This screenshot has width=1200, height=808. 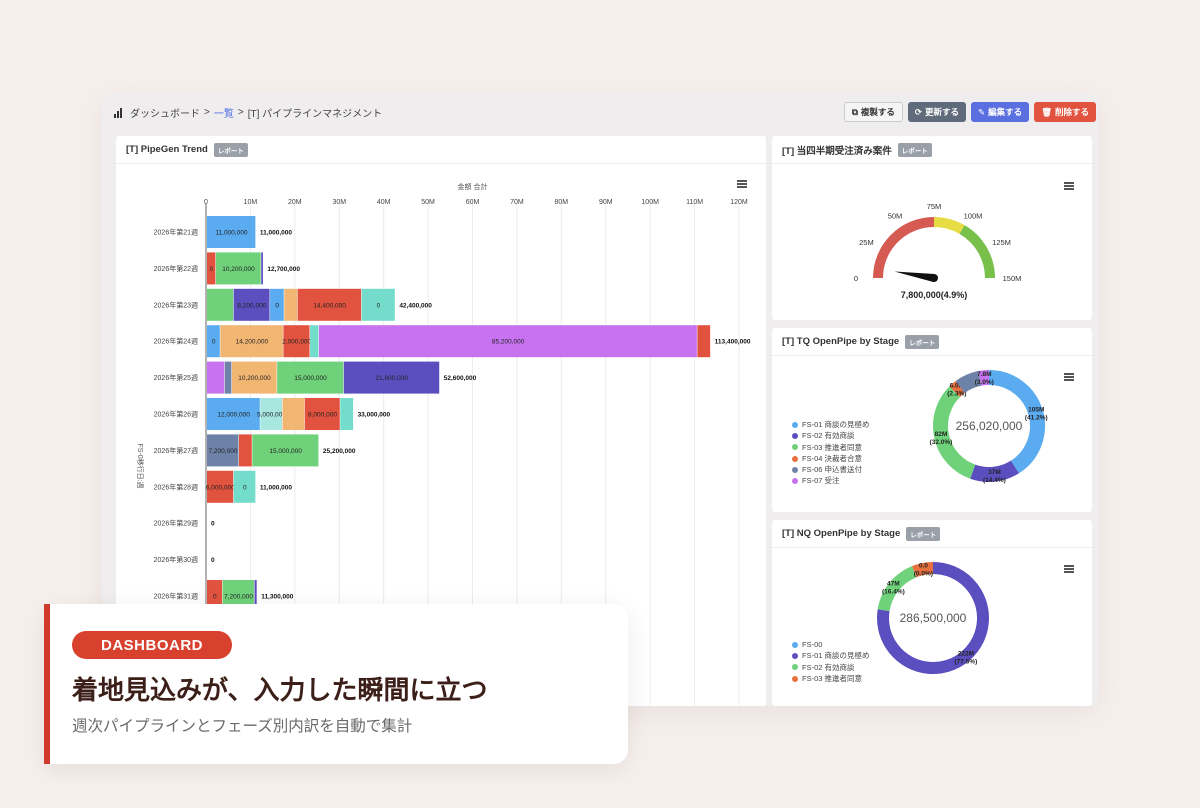 I want to click on copy-button: ⧉ 複製する, so click(x=873, y=112).